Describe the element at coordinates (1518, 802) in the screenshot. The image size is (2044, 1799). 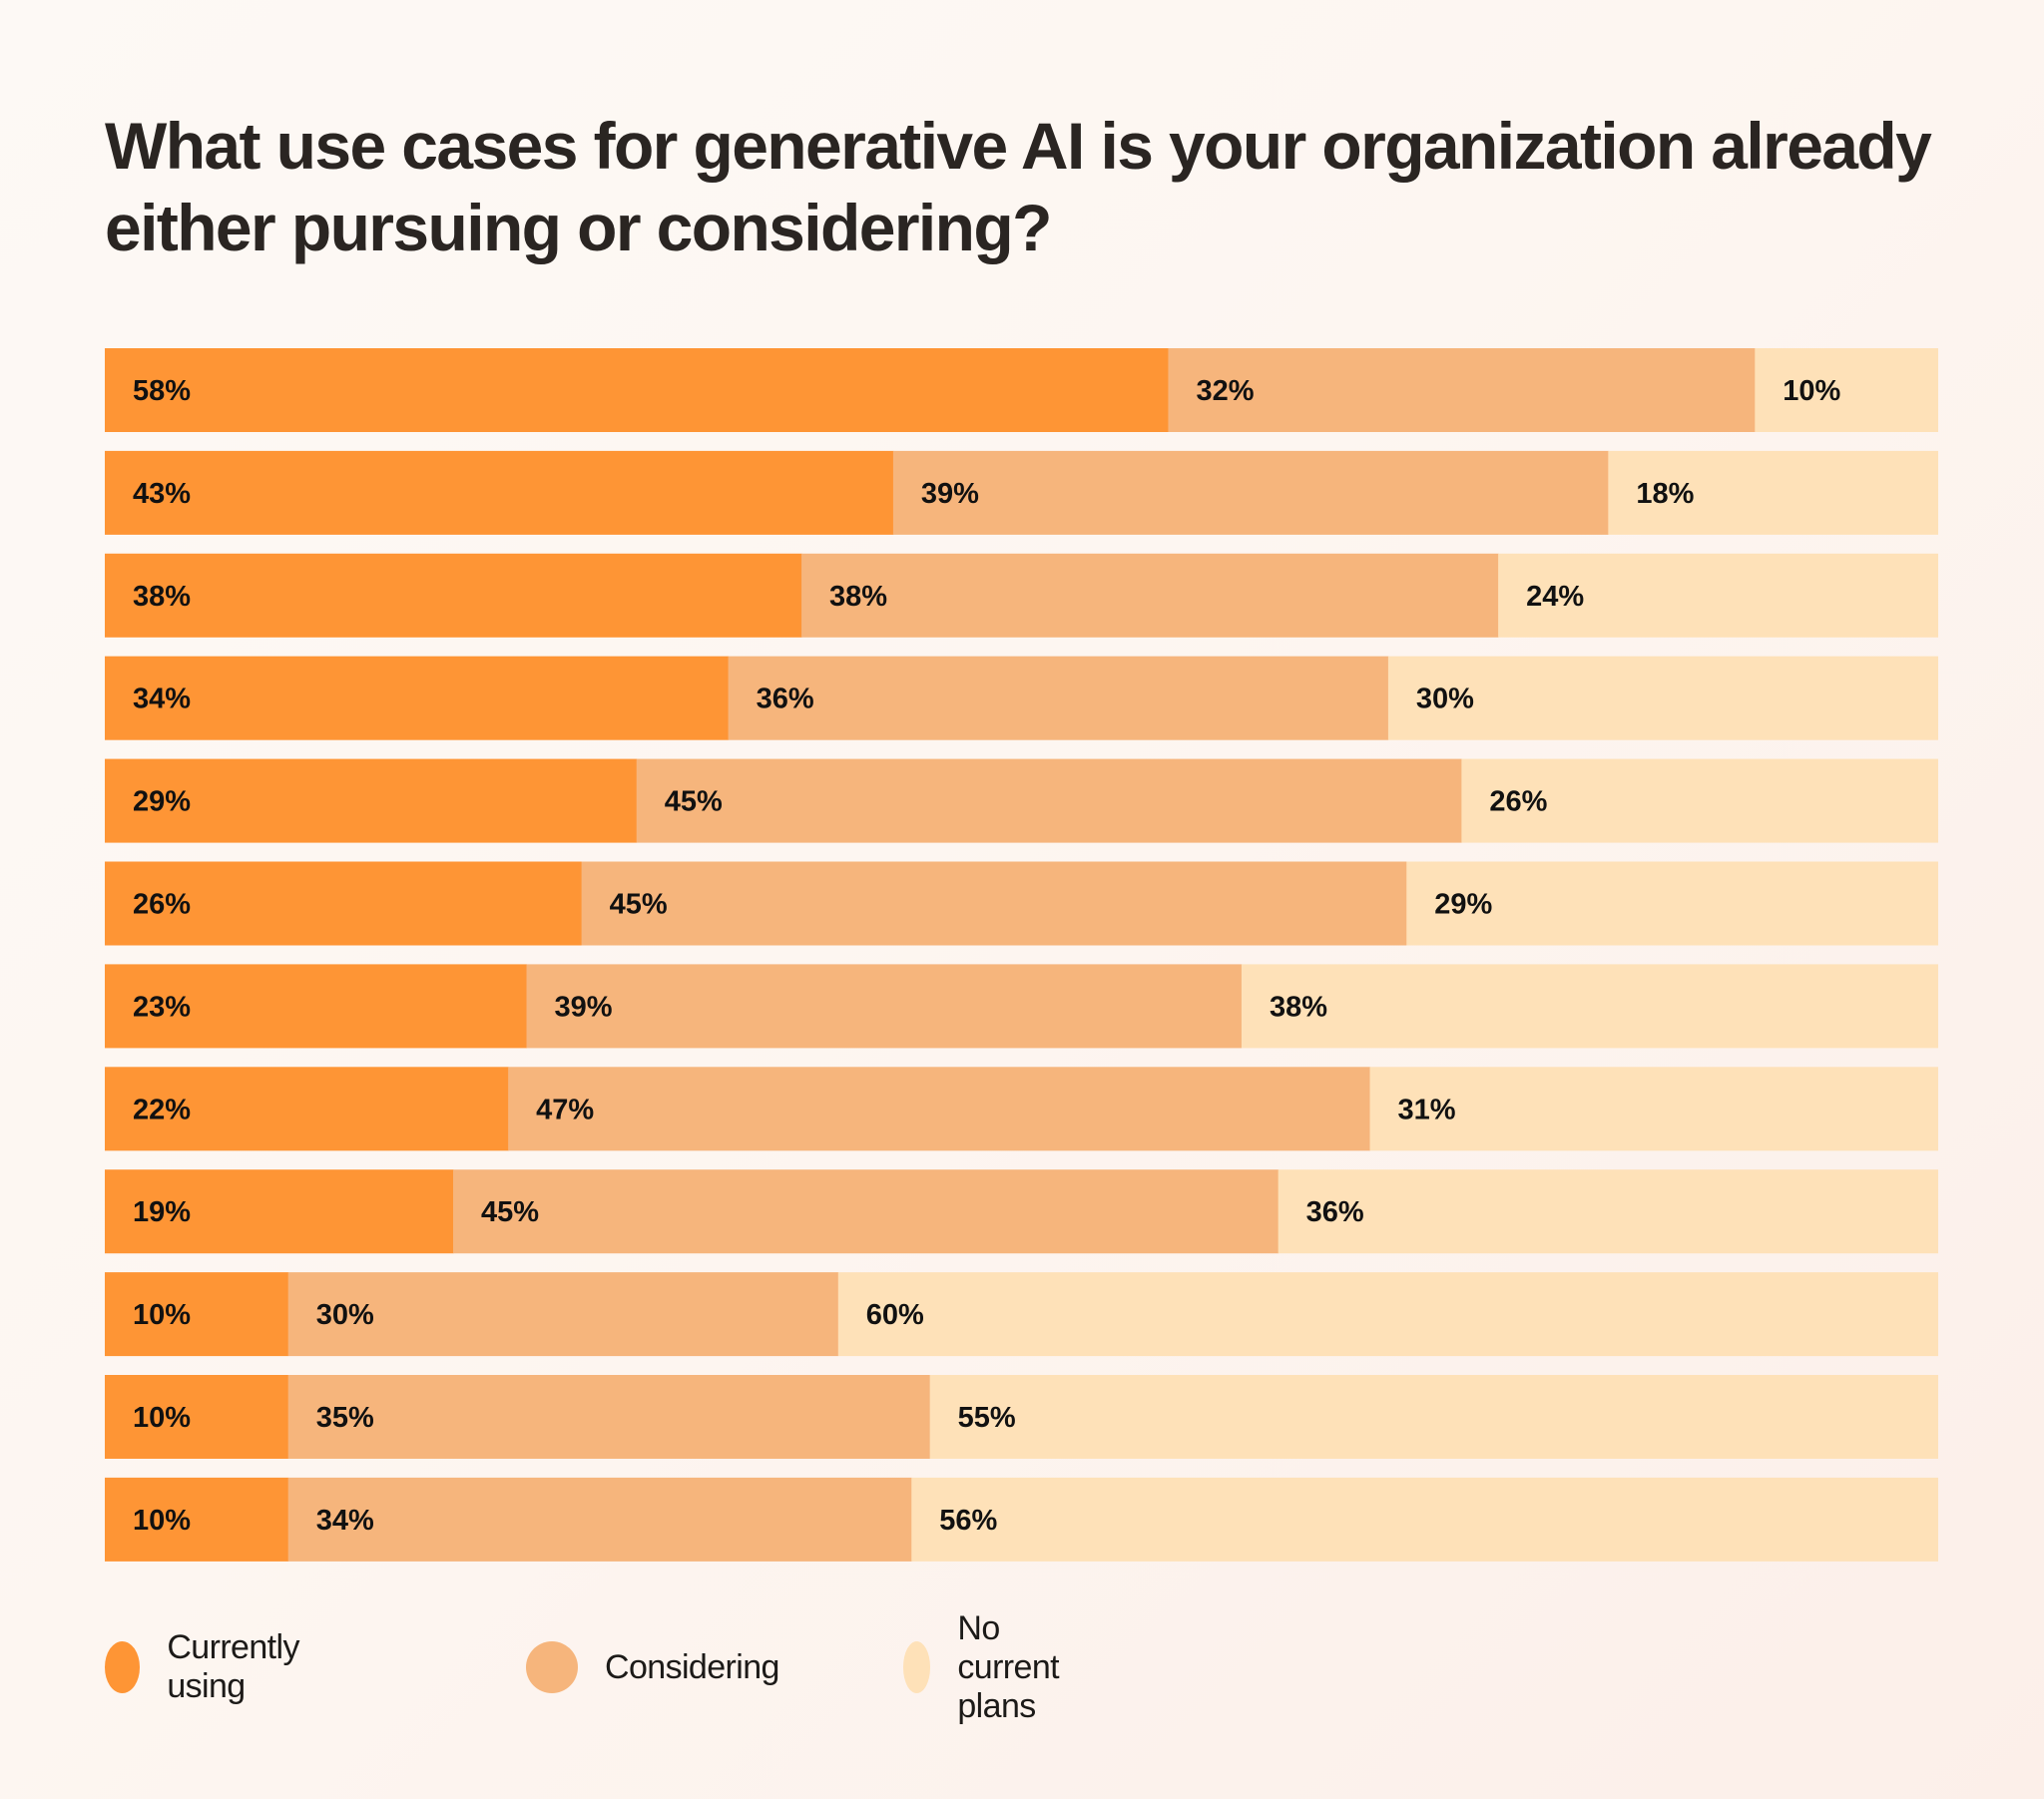
I see `data-label-no-current-plans: 26%` at that location.